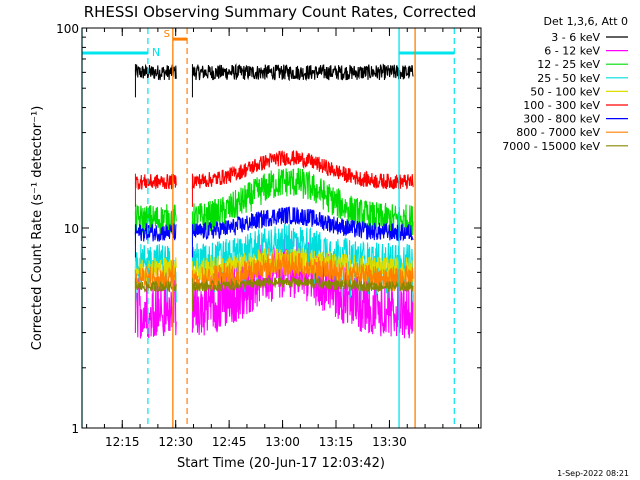 The image size is (640, 480). Describe the element at coordinates (572, 51) in the screenshot. I see `legend-label: 6 - 12 keV` at that location.